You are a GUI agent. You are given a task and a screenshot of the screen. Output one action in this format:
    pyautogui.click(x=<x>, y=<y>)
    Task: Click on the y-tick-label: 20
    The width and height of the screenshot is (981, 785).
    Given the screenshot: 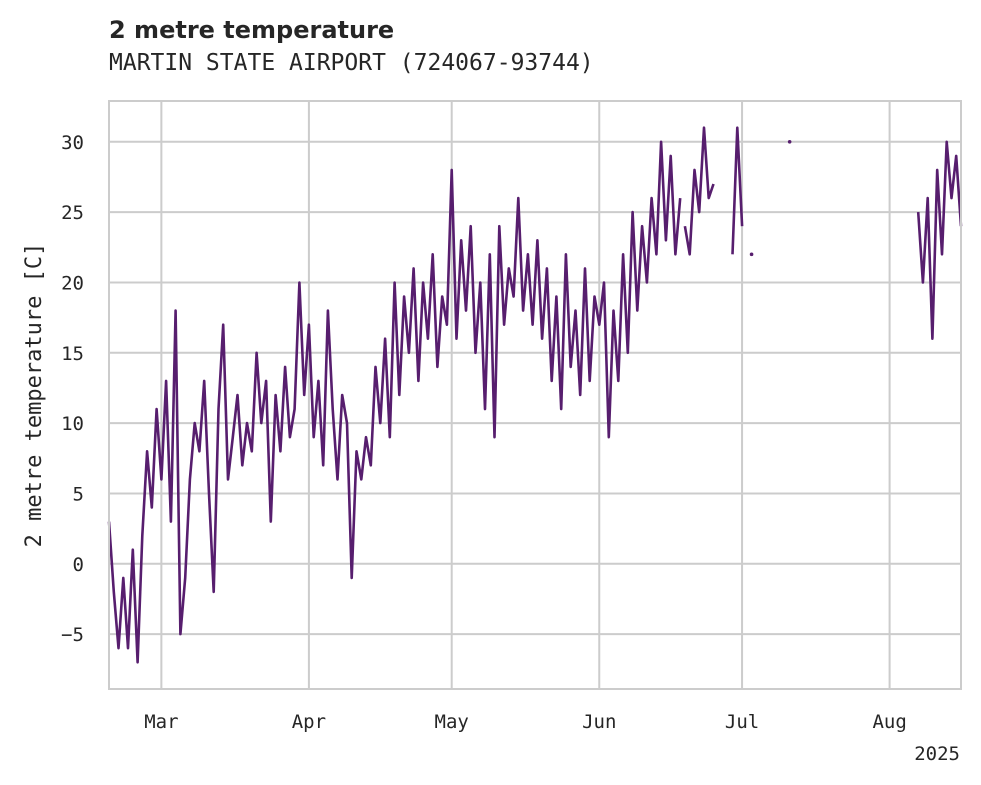 What is the action you would take?
    pyautogui.click(x=72, y=283)
    